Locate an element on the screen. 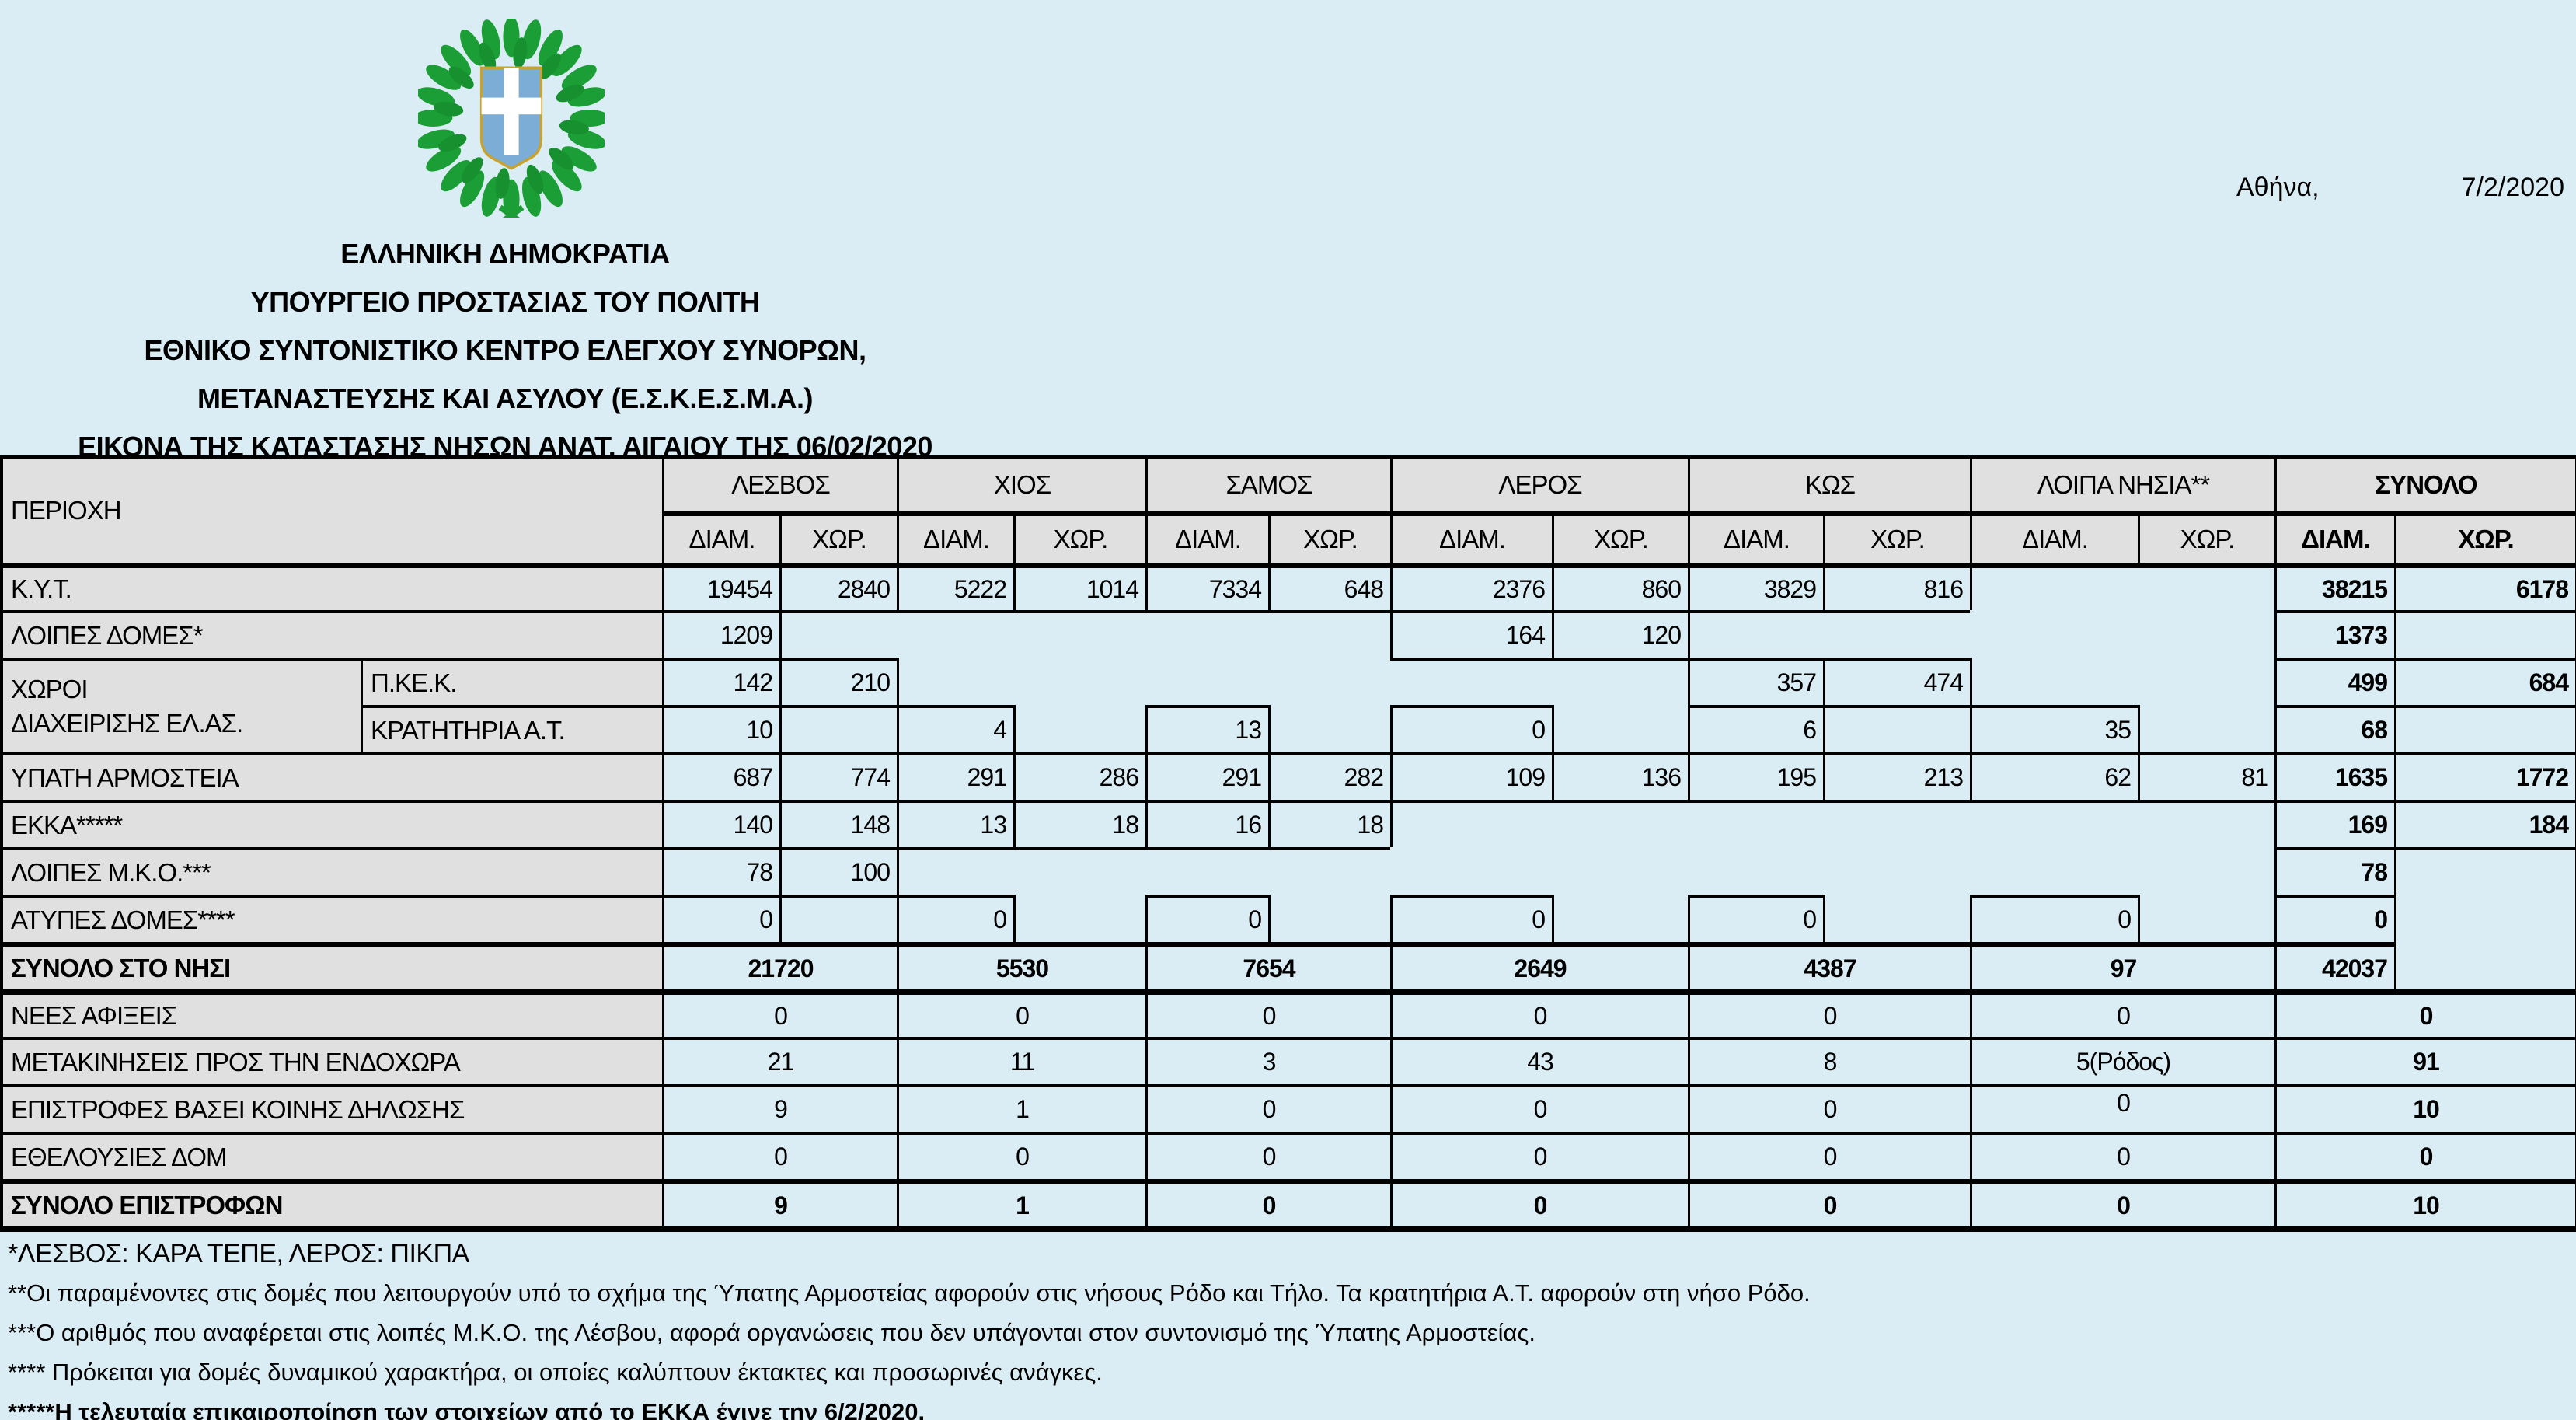 Image resolution: width=2576 pixels, height=1420 pixels. table-cell: 499 is located at coordinates (2334, 681).